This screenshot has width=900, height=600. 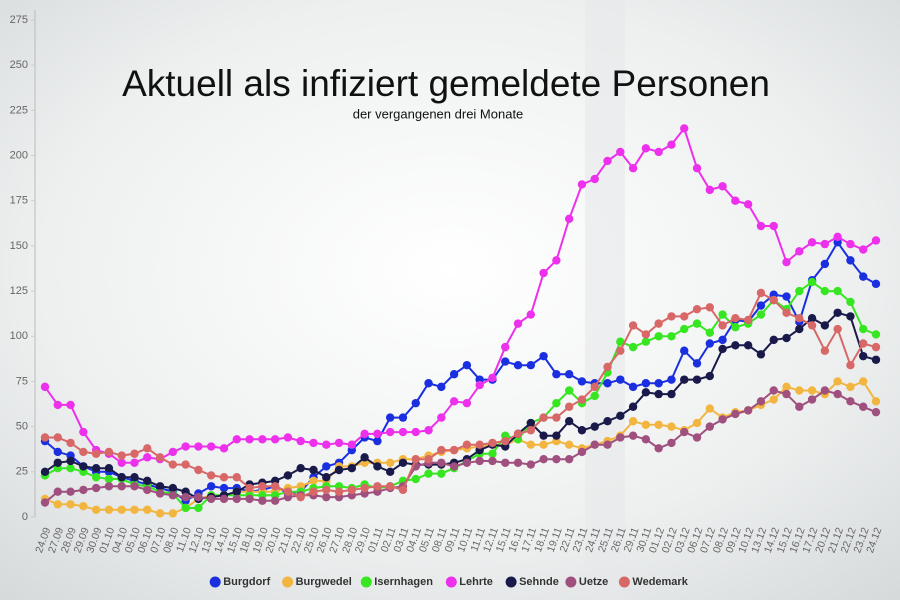 I want to click on y-tick-label: 250, so click(x=19, y=65).